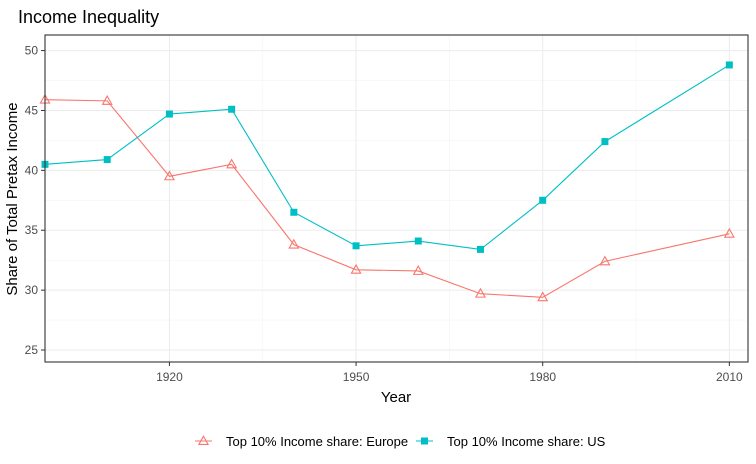 This screenshot has width=756, height=464. Describe the element at coordinates (526, 441) in the screenshot. I see `legend-label: Top 10% Income share: US` at that location.